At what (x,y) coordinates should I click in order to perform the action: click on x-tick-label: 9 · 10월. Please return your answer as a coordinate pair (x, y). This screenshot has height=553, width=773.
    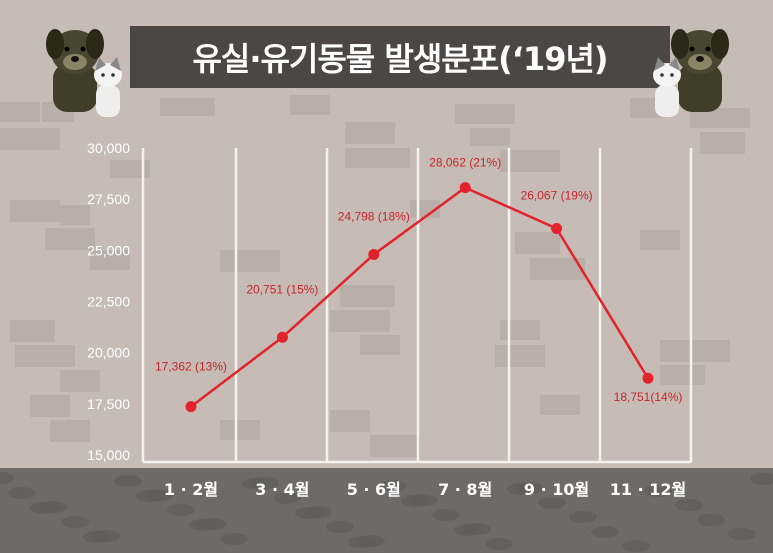
    Looking at the image, I should click on (556, 489).